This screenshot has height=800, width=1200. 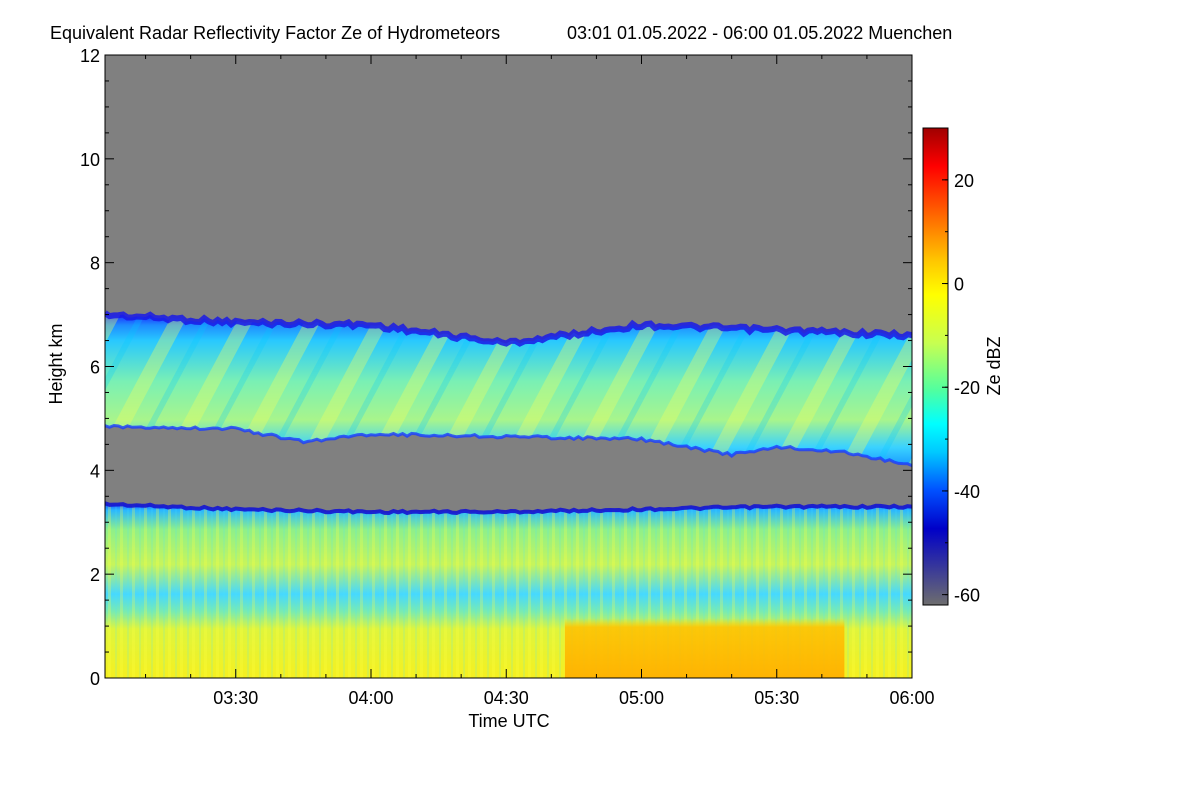 What do you see at coordinates (508, 721) in the screenshot?
I see `x-axis-label: Time UTC` at bounding box center [508, 721].